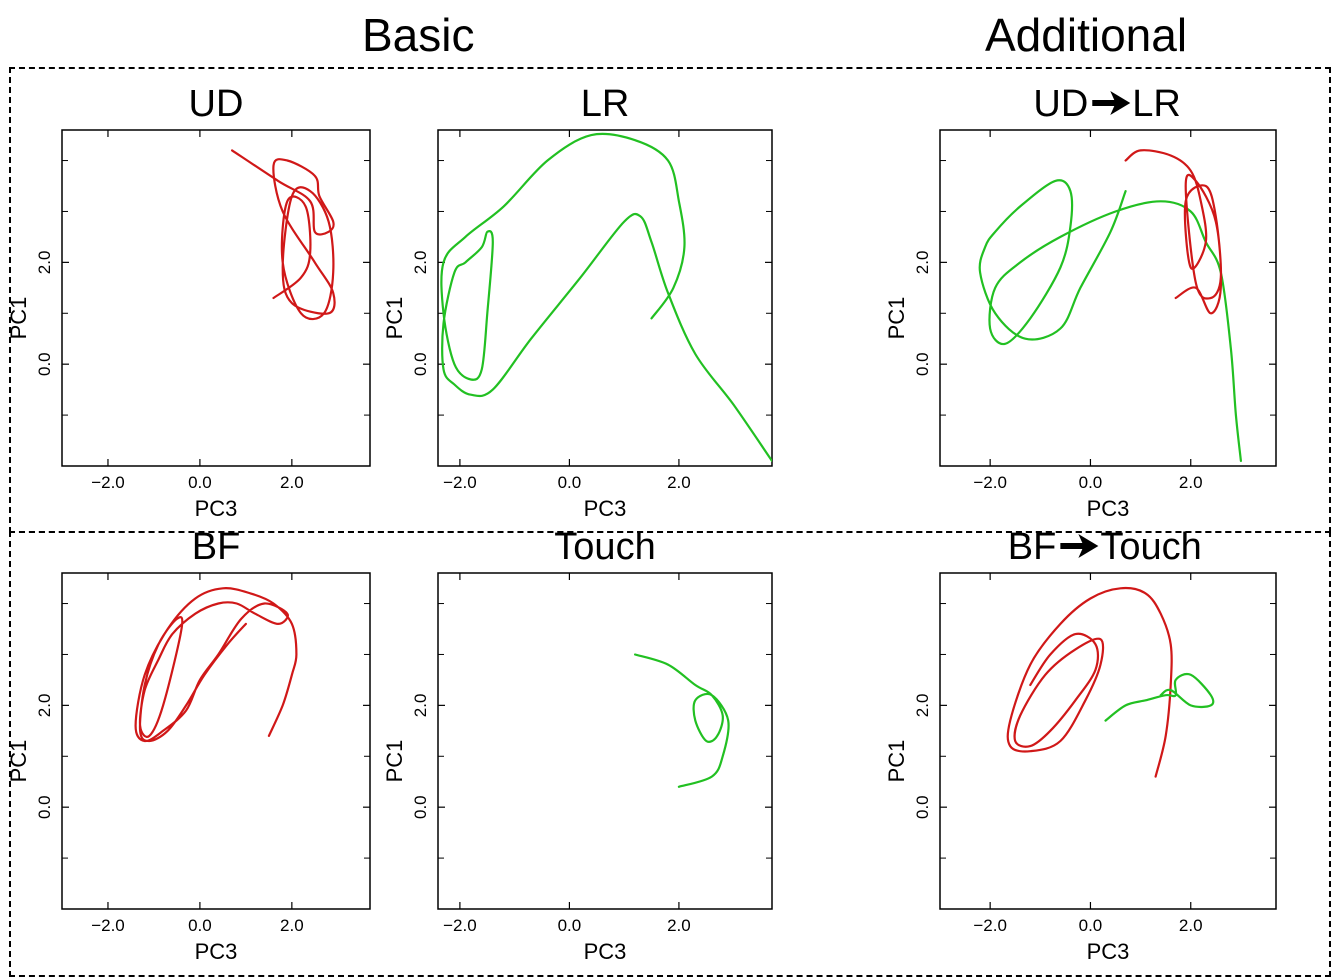  Describe the element at coordinates (1032, 547) in the screenshot. I see `panel-title-left: BF` at that location.